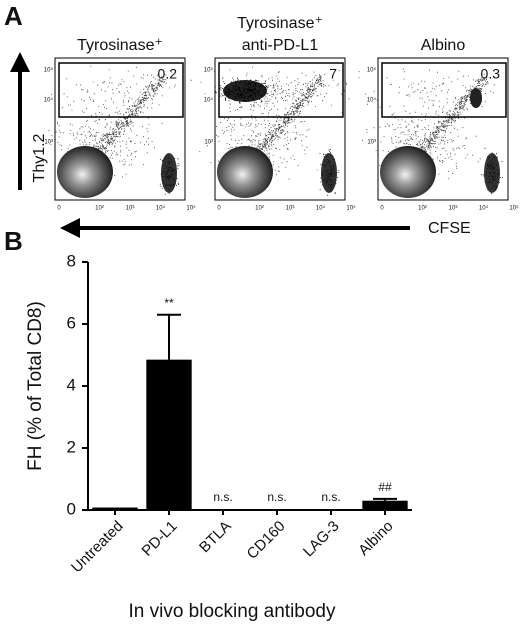  I want to click on y-tick-label: 0, so click(71, 508).